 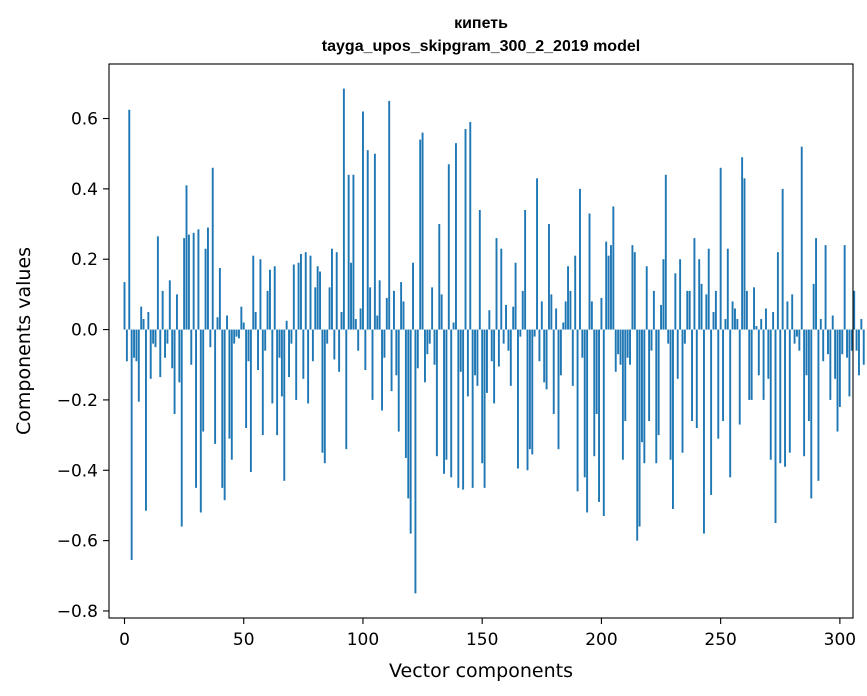 What do you see at coordinates (482, 640) in the screenshot?
I see `x-tick-label: 150` at bounding box center [482, 640].